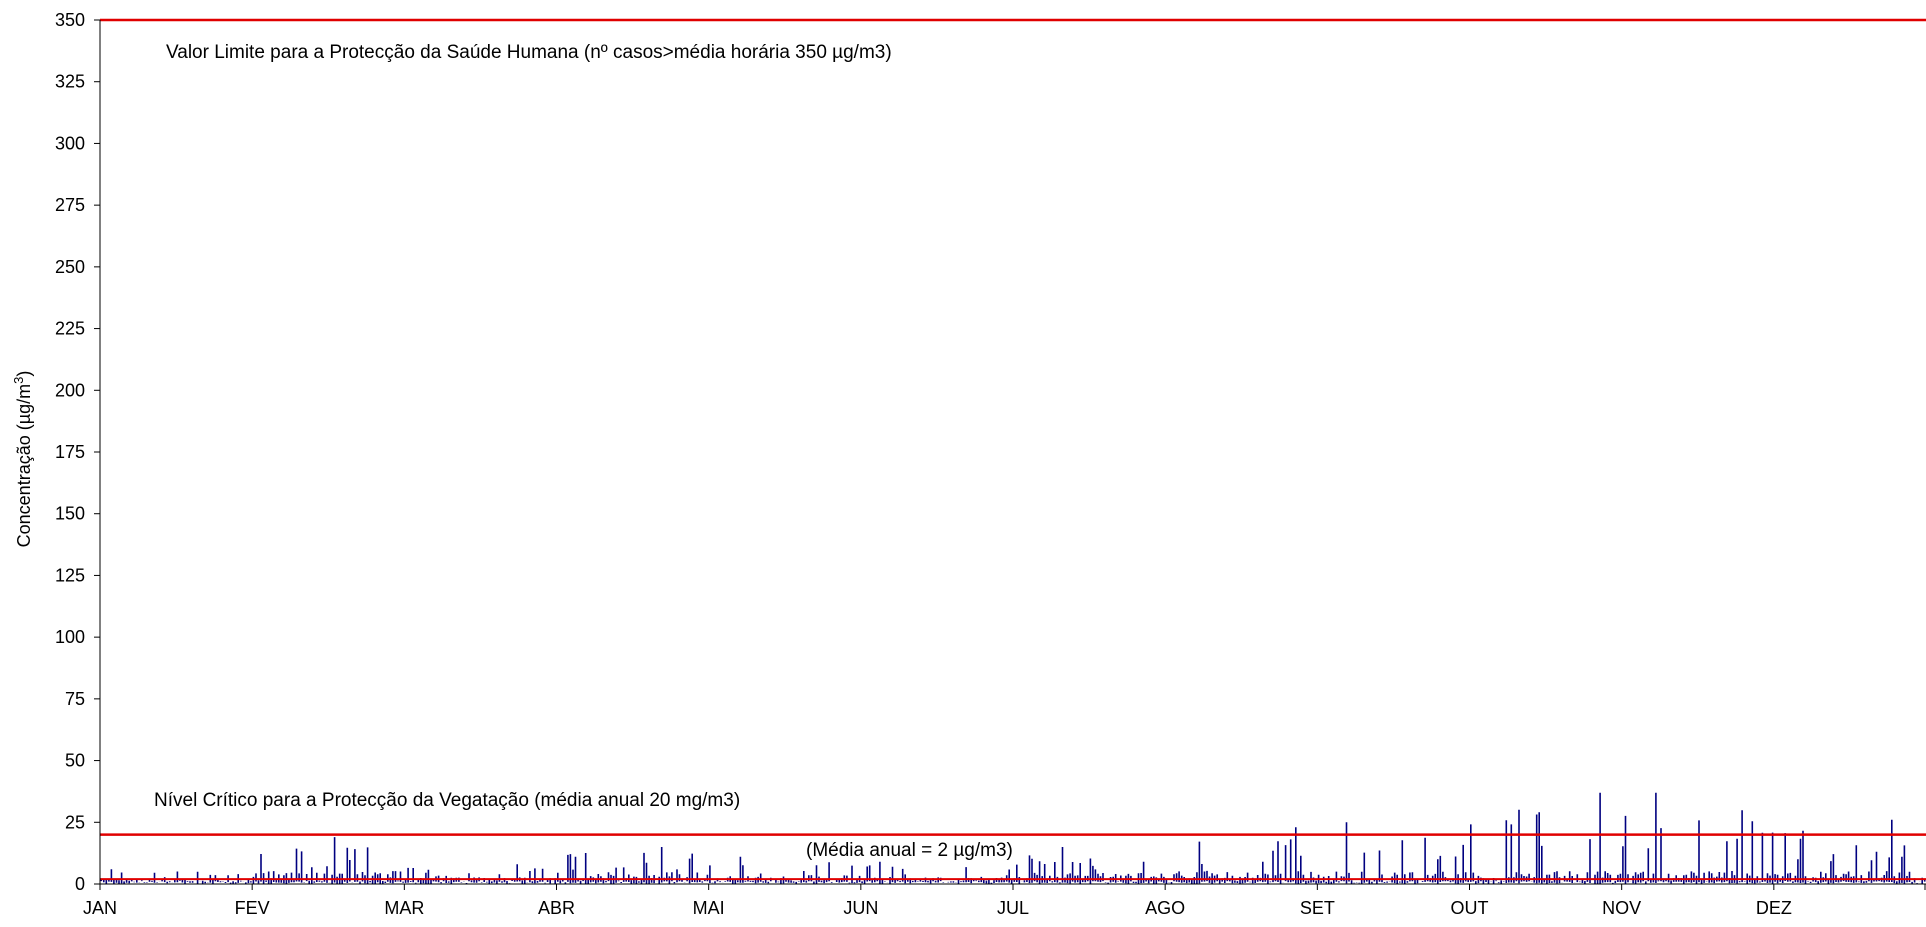 This screenshot has width=1926, height=927. Describe the element at coordinates (1165, 908) in the screenshot. I see `x-tick-label: AGO` at that location.